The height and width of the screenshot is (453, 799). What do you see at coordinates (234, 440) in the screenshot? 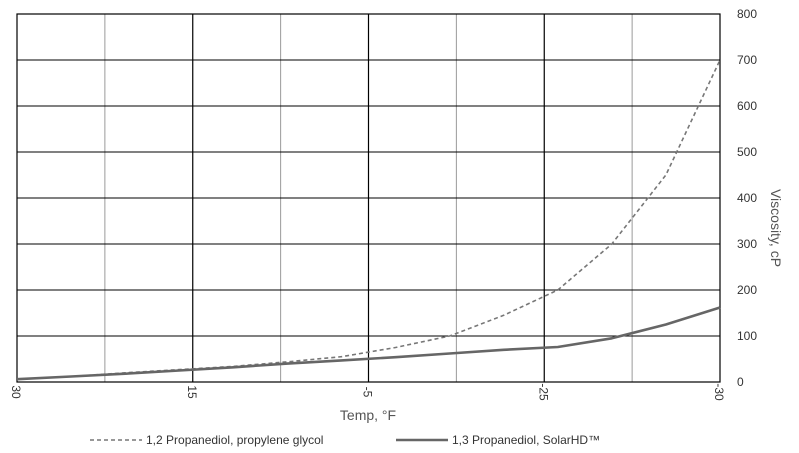
I see `legend-label-1: 1,2 Propanediol, propylene glycol` at bounding box center [234, 440].